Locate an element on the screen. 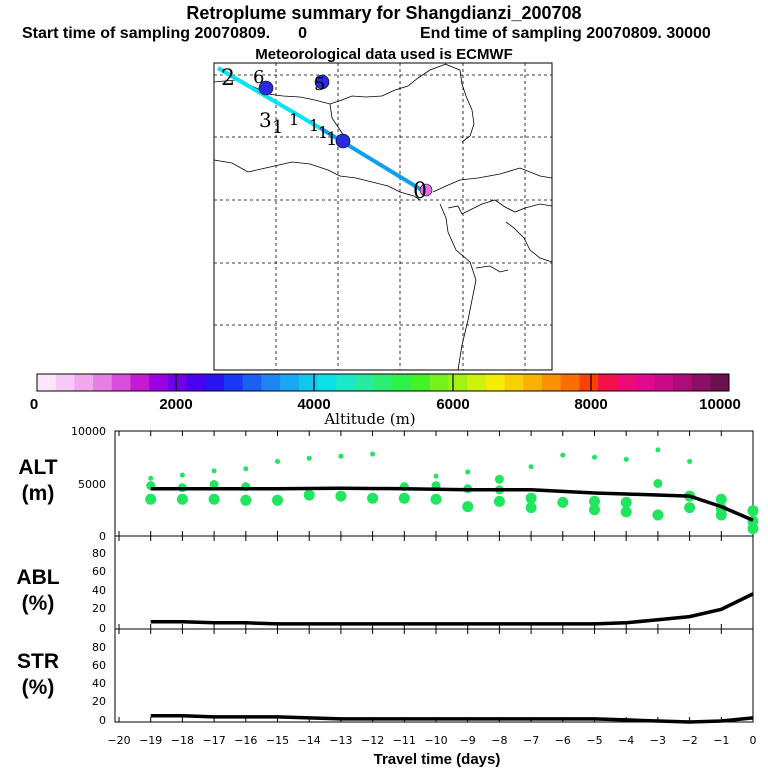  colorbar-tick: 6000 is located at coordinates (452, 404).